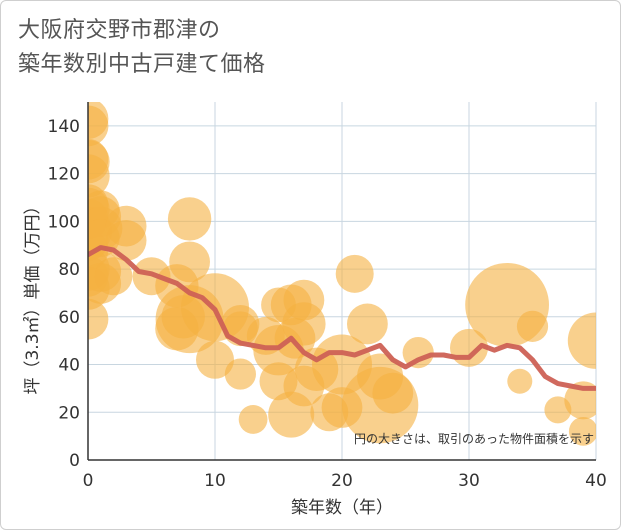 The height and width of the screenshot is (530, 621). Describe the element at coordinates (469, 481) in the screenshot. I see `x-tick-label: 30` at that location.